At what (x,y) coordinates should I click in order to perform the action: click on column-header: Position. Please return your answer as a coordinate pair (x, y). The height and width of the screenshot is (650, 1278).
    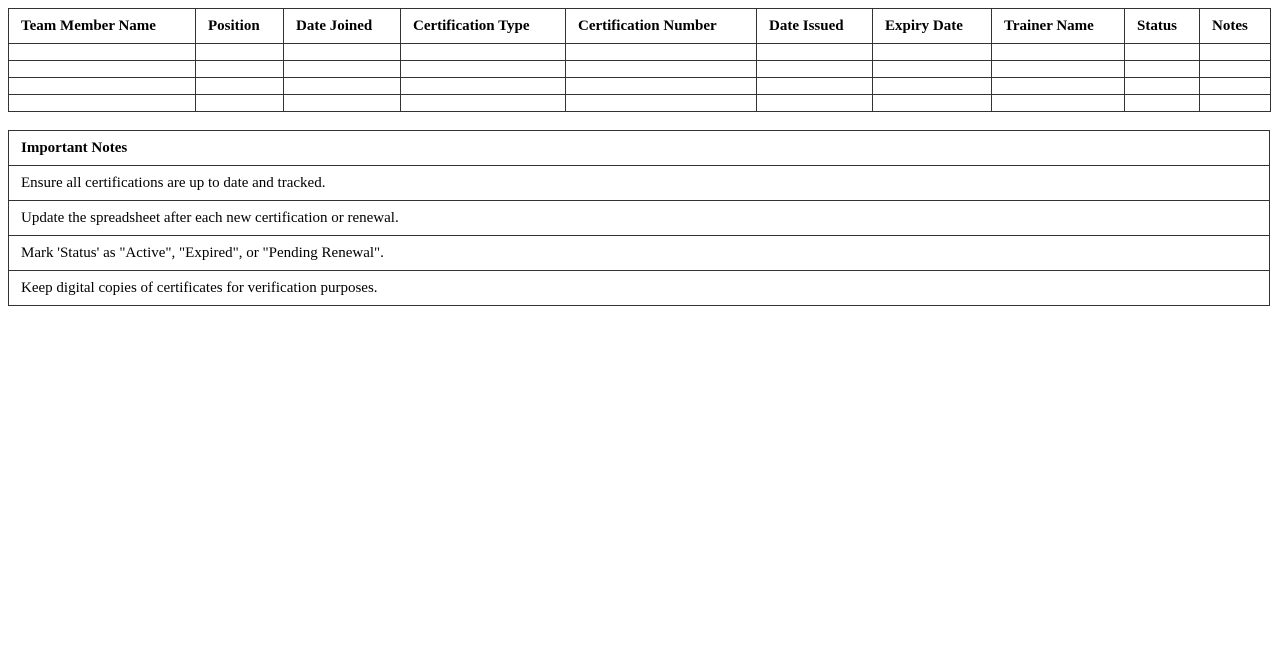
    Looking at the image, I should click on (239, 26).